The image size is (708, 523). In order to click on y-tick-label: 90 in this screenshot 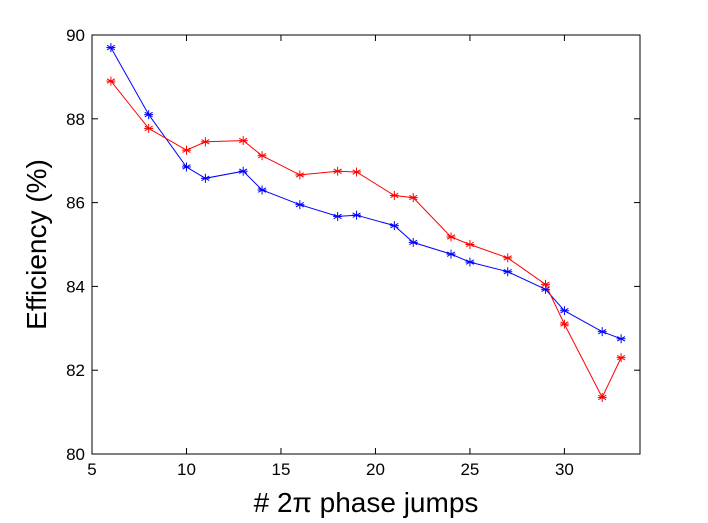, I will do `click(75, 35)`.